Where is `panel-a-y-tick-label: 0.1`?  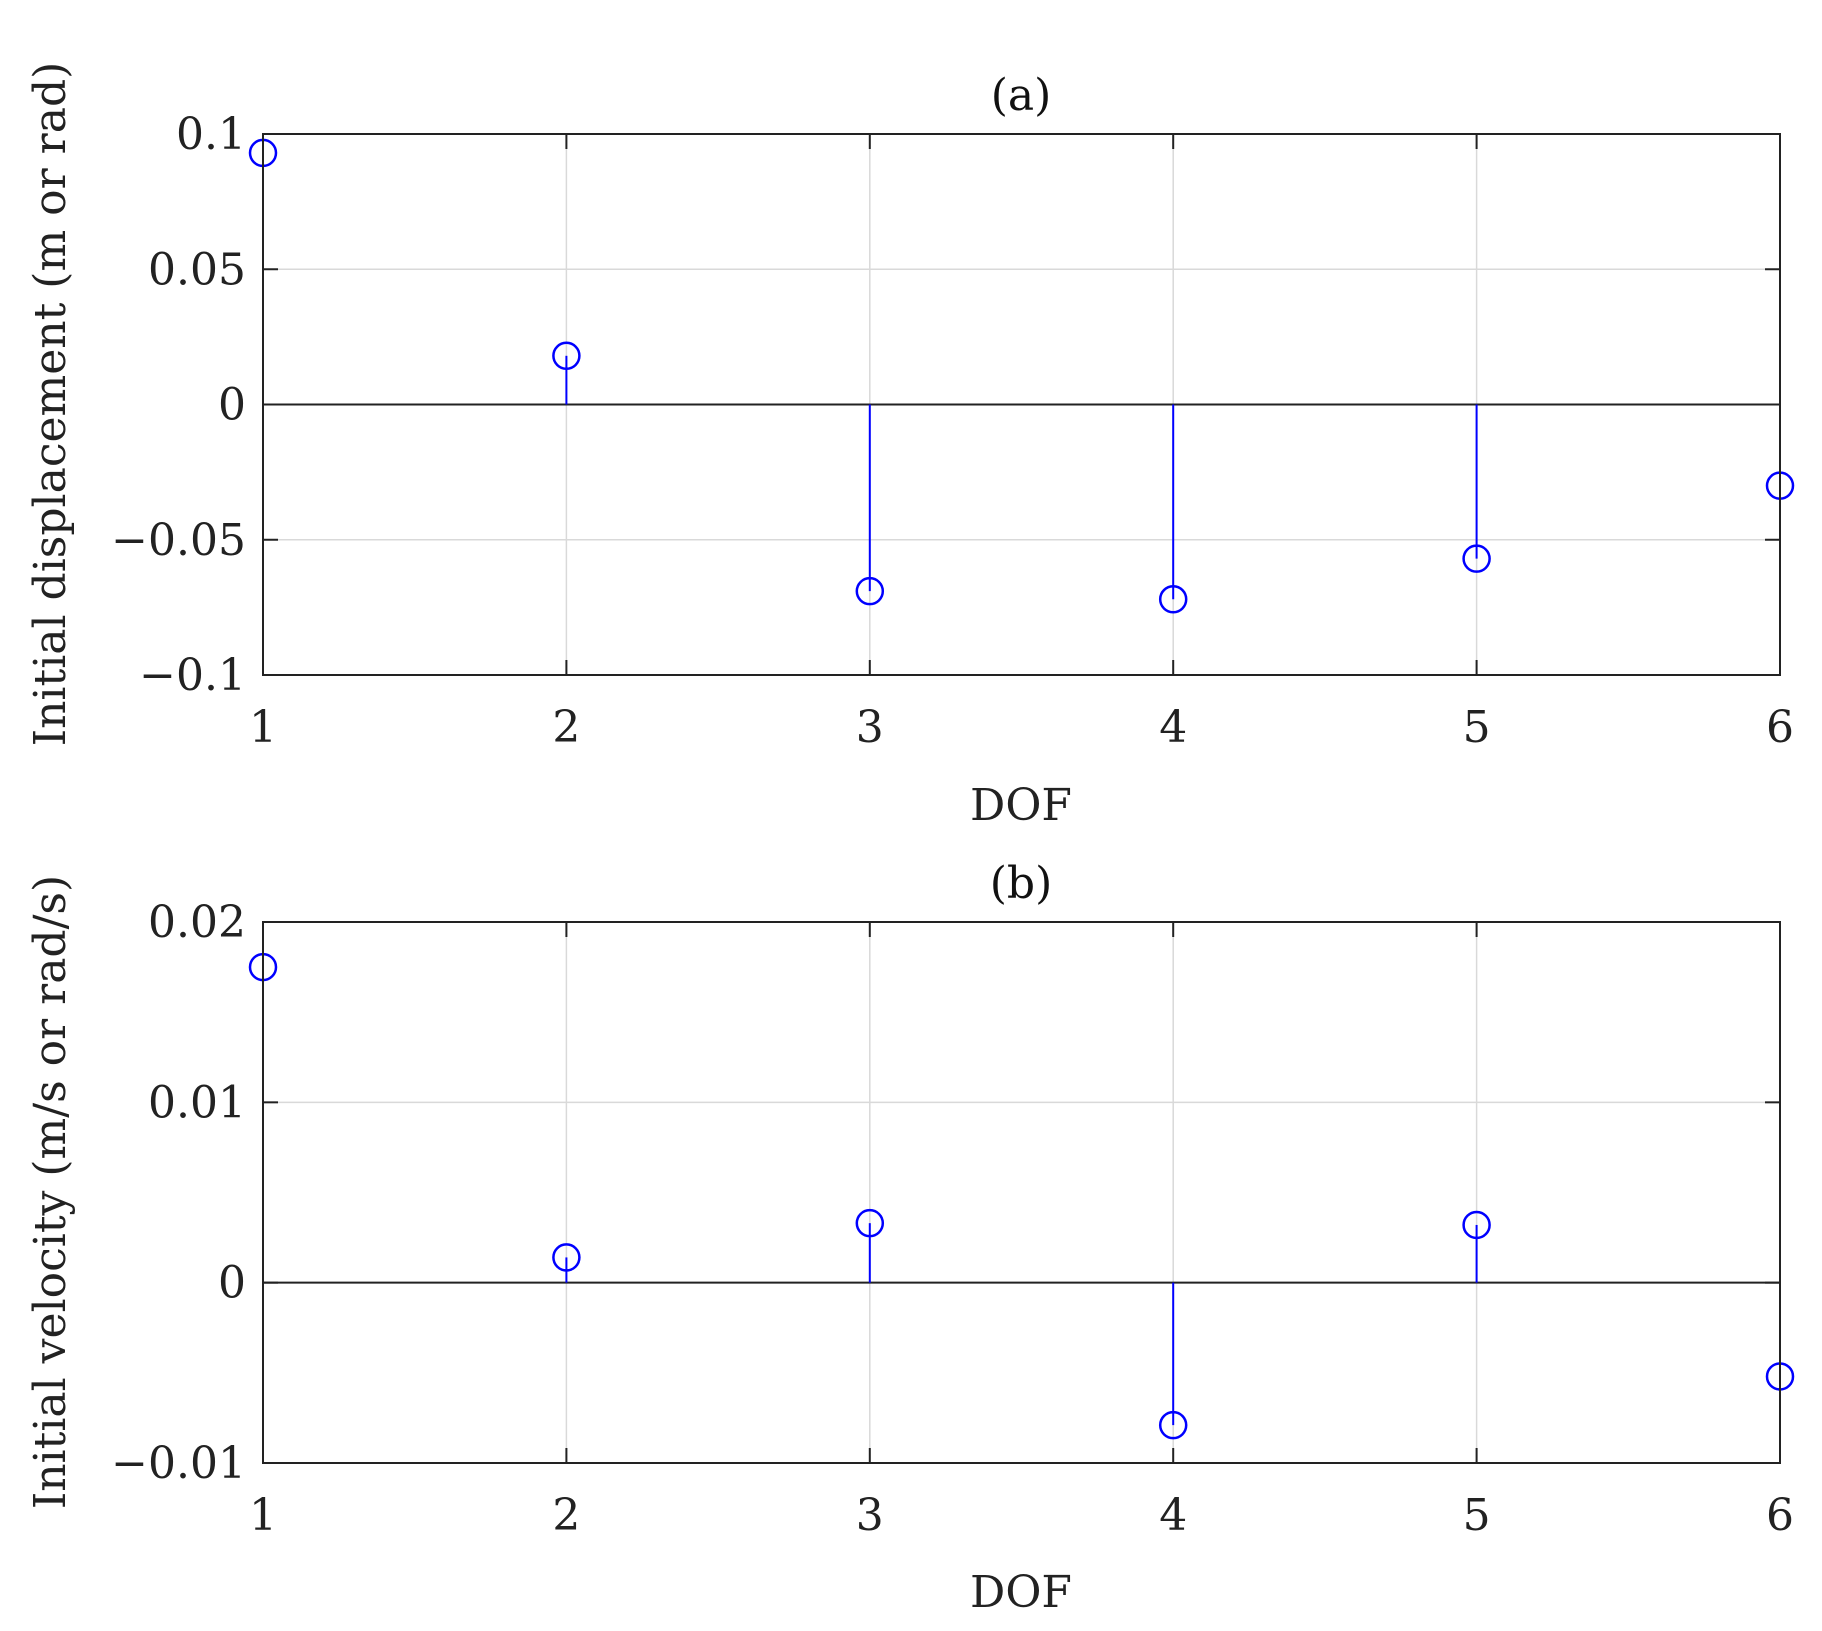
panel-a-y-tick-label: 0.1 is located at coordinates (211, 134).